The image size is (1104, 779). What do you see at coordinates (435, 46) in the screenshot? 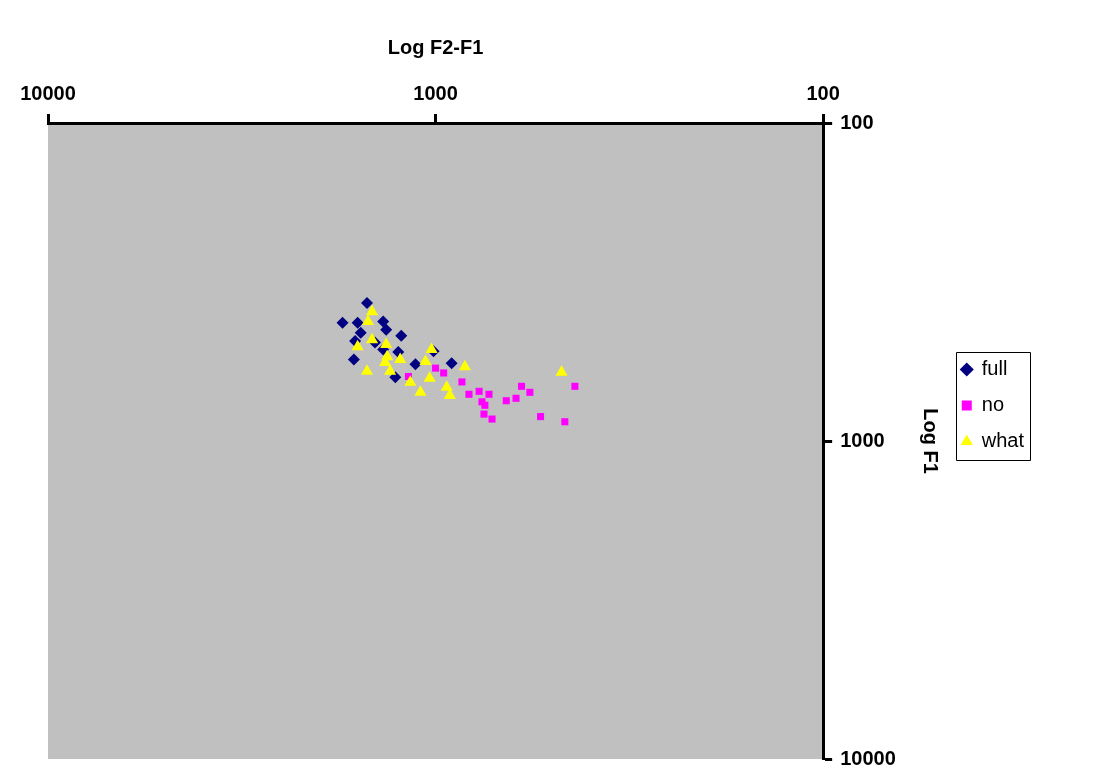
I see `x-axis-title: Log F2-F1` at bounding box center [435, 46].